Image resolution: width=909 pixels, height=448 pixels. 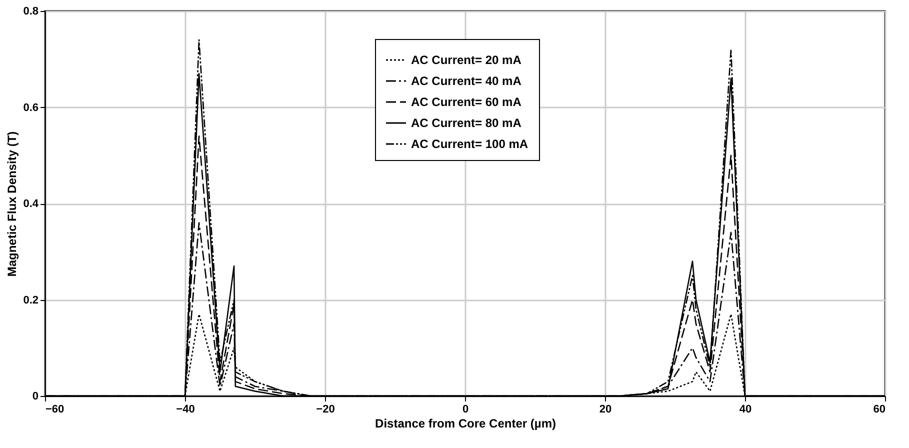 I want to click on x-tick-label: 0, so click(x=465, y=410).